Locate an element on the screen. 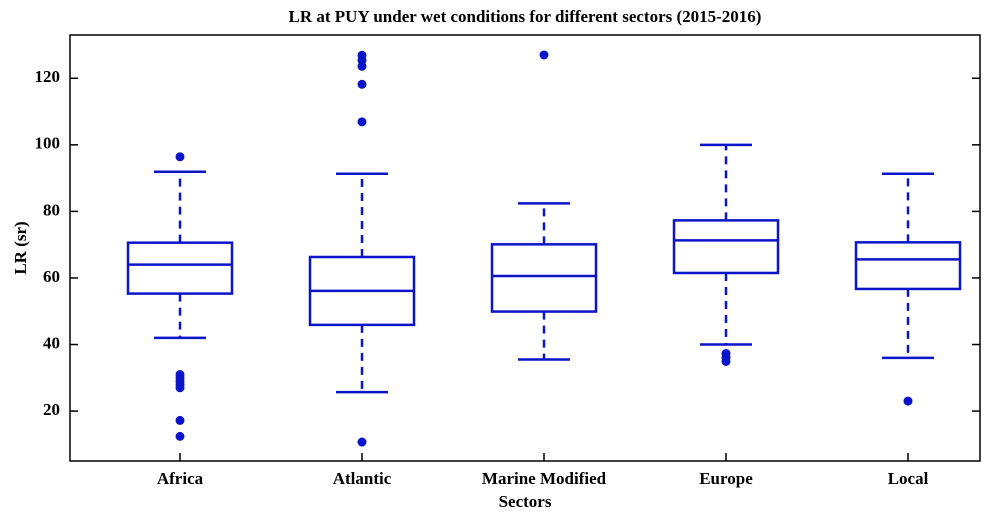 The image size is (993, 512). y-axis-label: LR (sr) is located at coordinates (20, 247).